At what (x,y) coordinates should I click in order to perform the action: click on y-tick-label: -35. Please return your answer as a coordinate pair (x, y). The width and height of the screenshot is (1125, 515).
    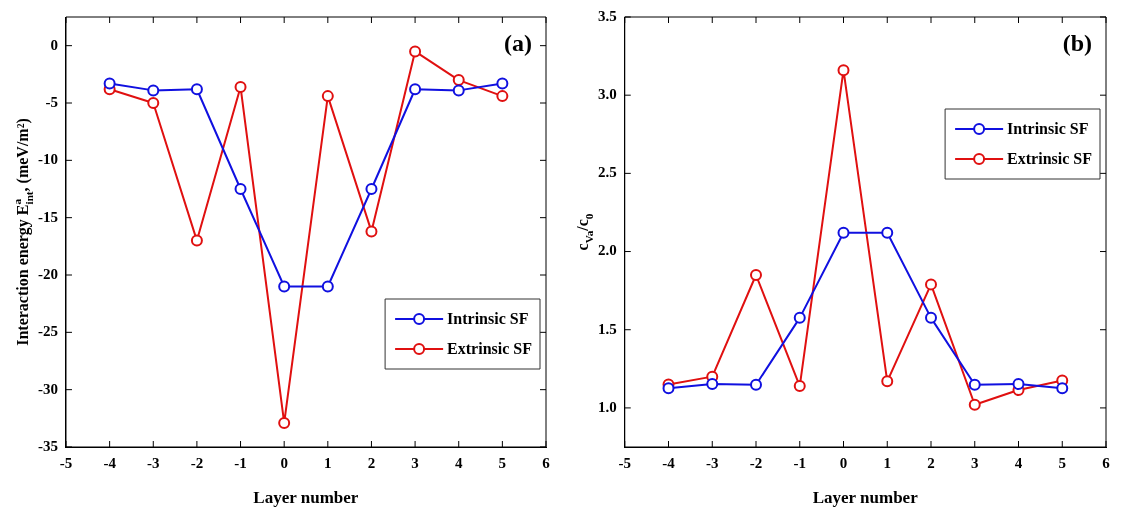
    Looking at the image, I should click on (48, 445).